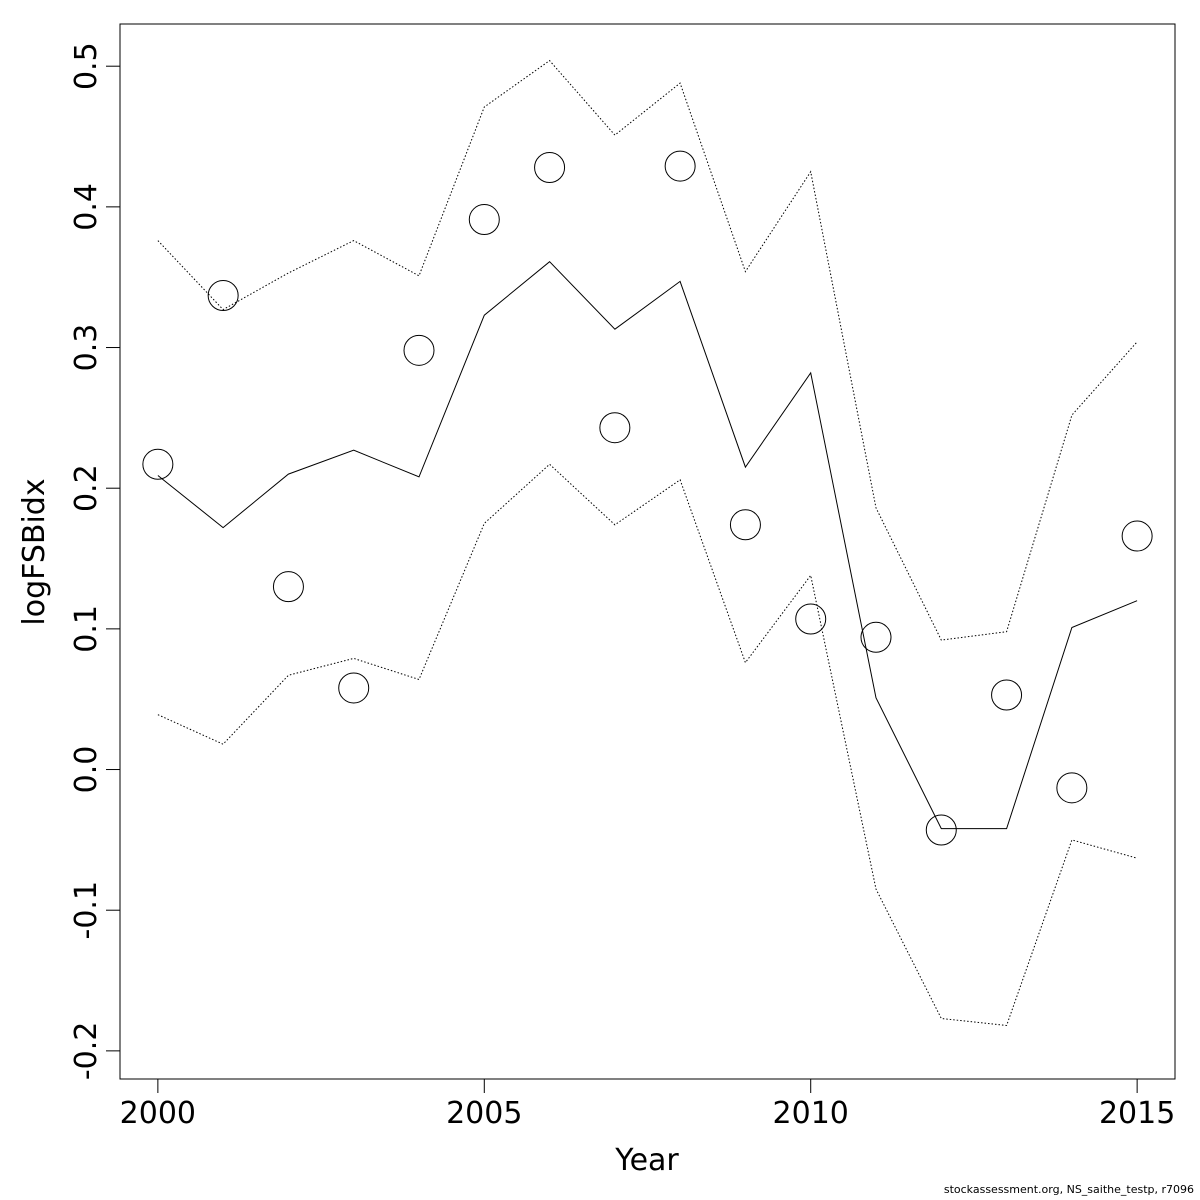 This screenshot has width=1200, height=1200. What do you see at coordinates (86, 910) in the screenshot?
I see `y-tick-label: -0.1` at bounding box center [86, 910].